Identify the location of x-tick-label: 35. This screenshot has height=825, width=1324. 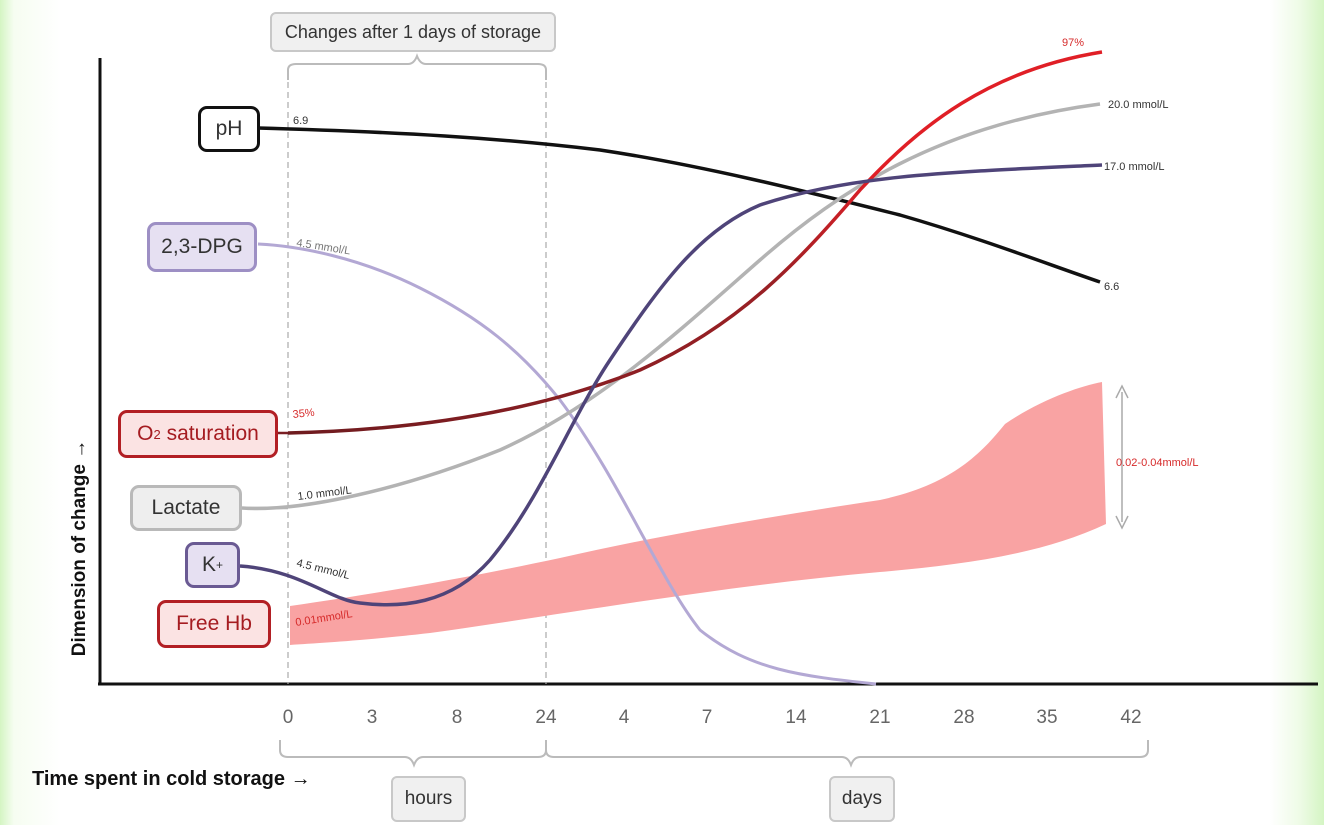
(1046, 717).